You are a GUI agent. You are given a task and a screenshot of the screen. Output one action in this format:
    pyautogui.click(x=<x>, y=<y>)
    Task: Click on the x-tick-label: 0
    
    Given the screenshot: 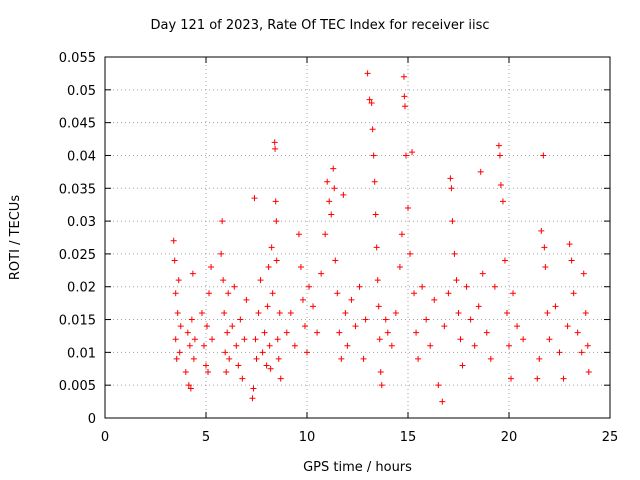 What is the action you would take?
    pyautogui.click(x=105, y=437)
    